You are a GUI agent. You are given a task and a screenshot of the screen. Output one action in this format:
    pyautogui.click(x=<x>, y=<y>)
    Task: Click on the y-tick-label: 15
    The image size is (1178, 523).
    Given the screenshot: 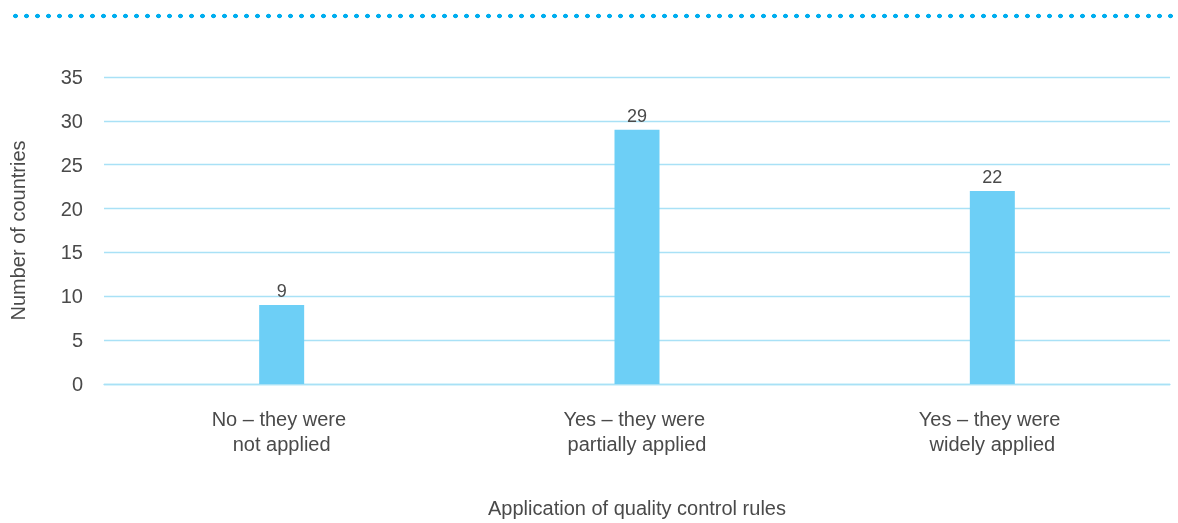 What is the action you would take?
    pyautogui.click(x=71, y=252)
    